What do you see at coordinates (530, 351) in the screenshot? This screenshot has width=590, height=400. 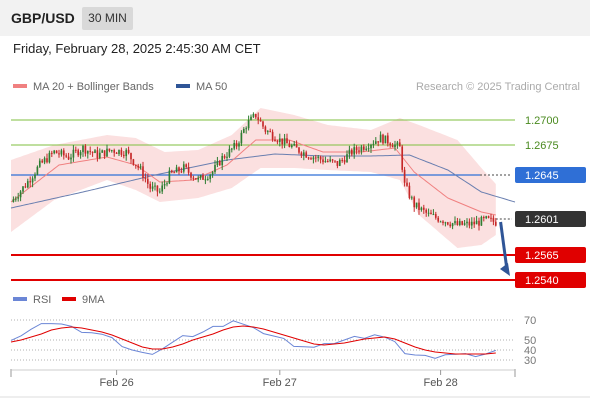 I see `rsi-tick-label: 40` at bounding box center [530, 351].